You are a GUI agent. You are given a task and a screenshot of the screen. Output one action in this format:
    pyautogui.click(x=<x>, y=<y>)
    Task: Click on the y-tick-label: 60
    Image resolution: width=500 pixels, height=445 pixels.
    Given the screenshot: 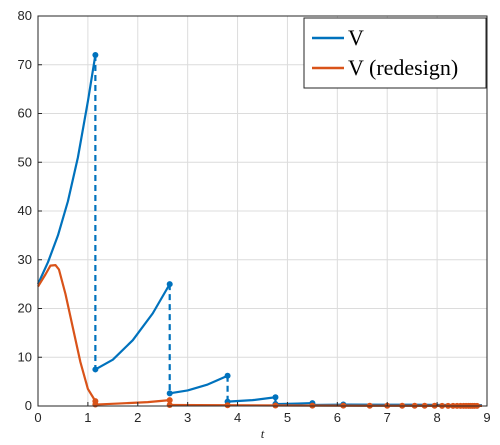 What is the action you would take?
    pyautogui.click(x=25, y=113)
    